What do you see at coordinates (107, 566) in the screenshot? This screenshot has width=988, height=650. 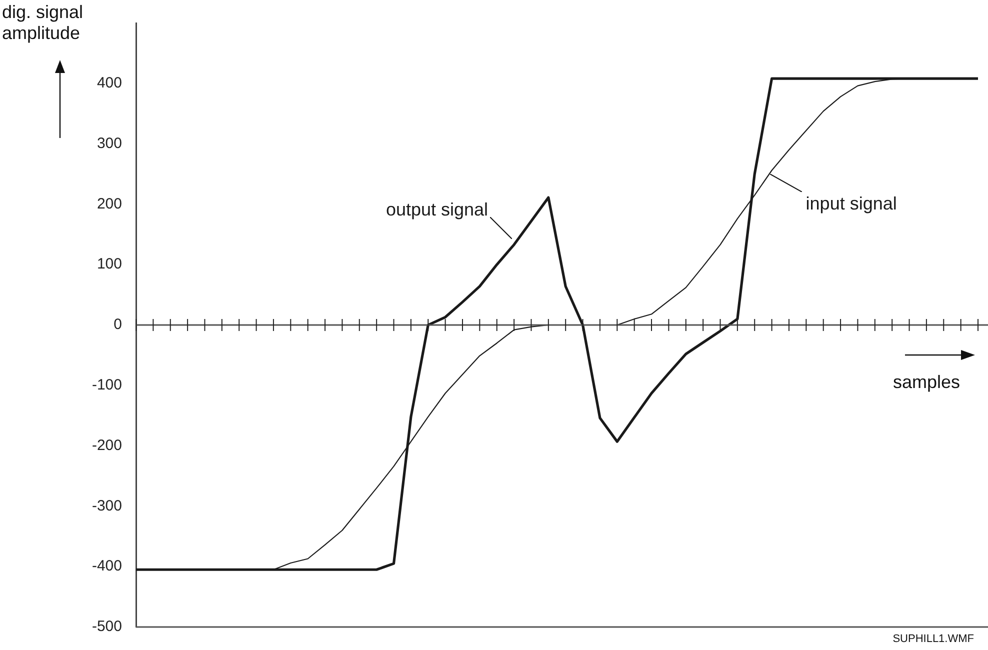 I see `y-tick-label: -400` at bounding box center [107, 566].